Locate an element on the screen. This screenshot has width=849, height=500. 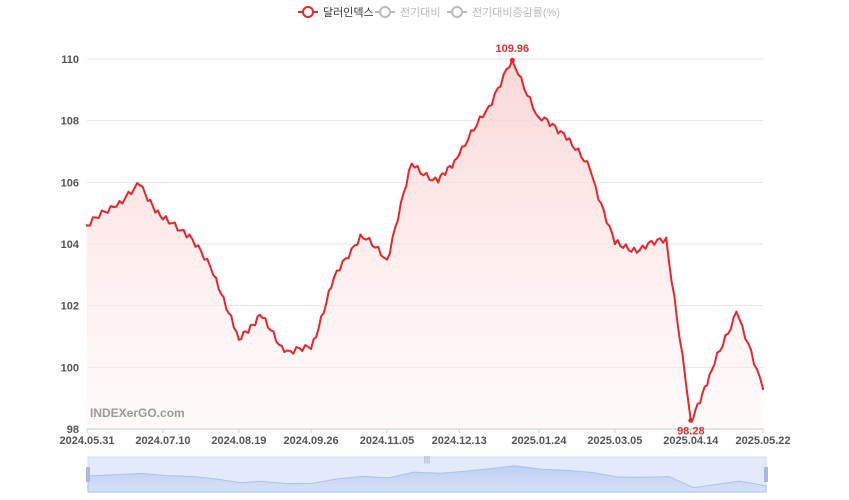
legend-item-prev-change: 전기대비 is located at coordinates (407, 12).